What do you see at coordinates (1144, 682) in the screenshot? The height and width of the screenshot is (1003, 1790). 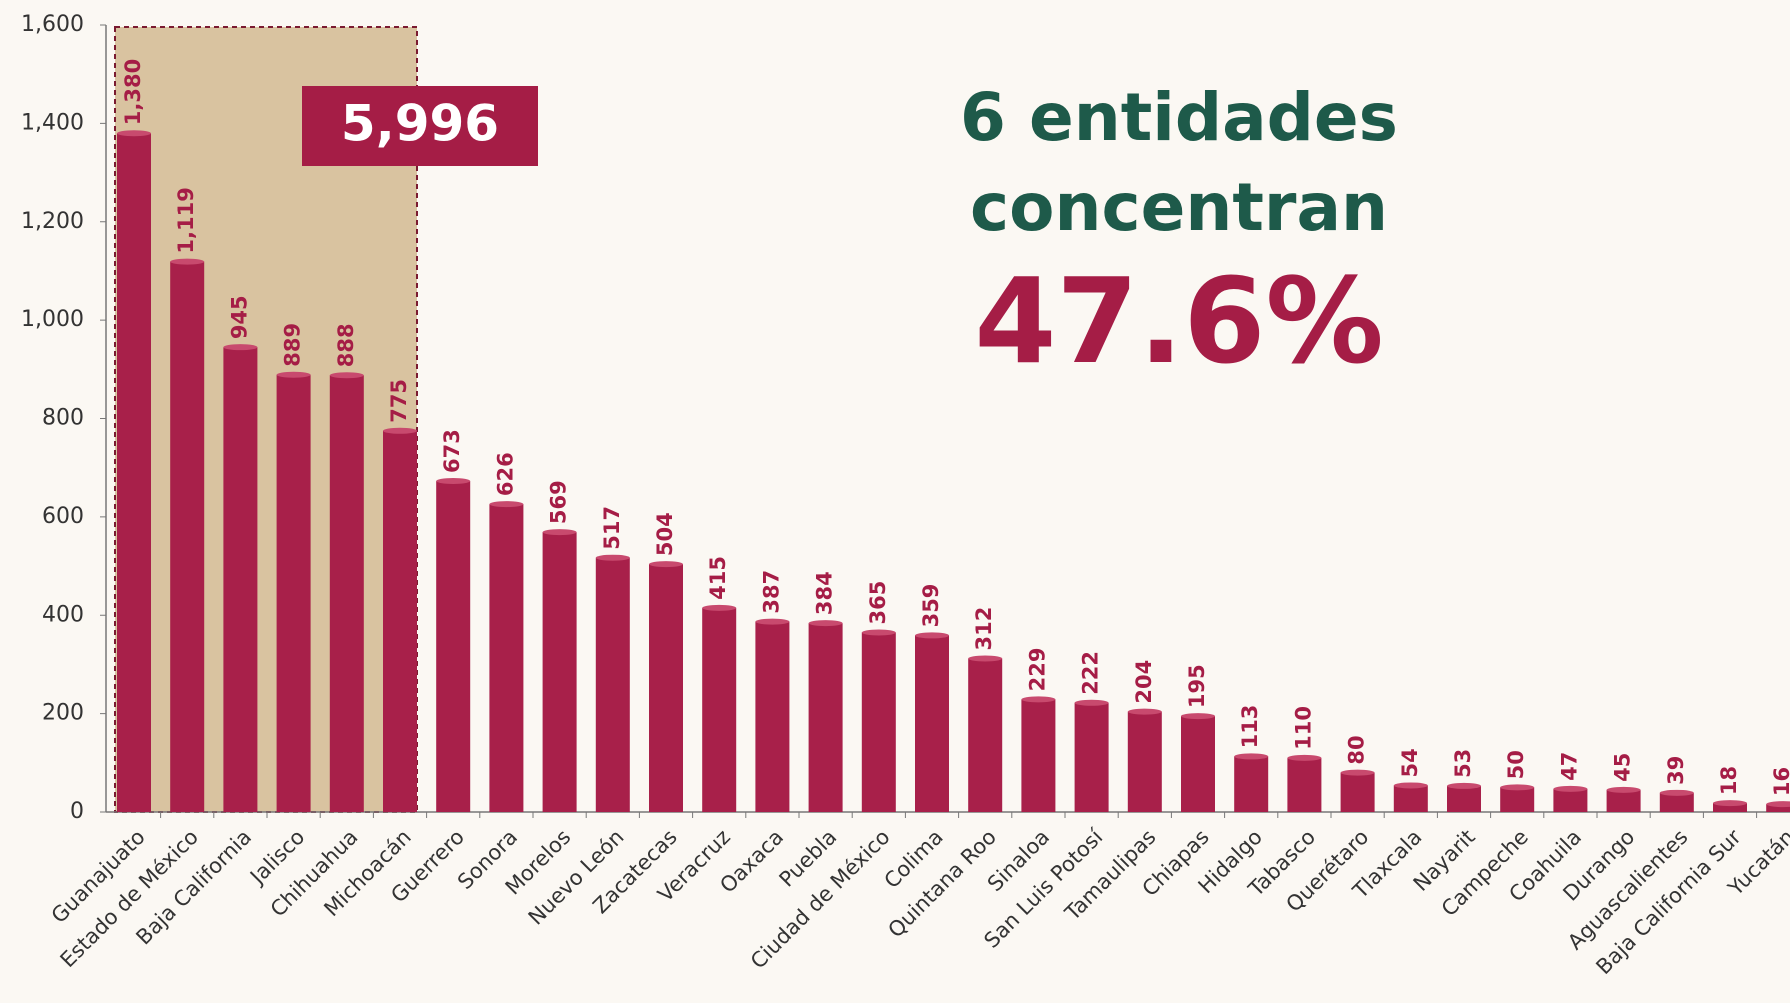 I see `value-label: 204` at bounding box center [1144, 682].